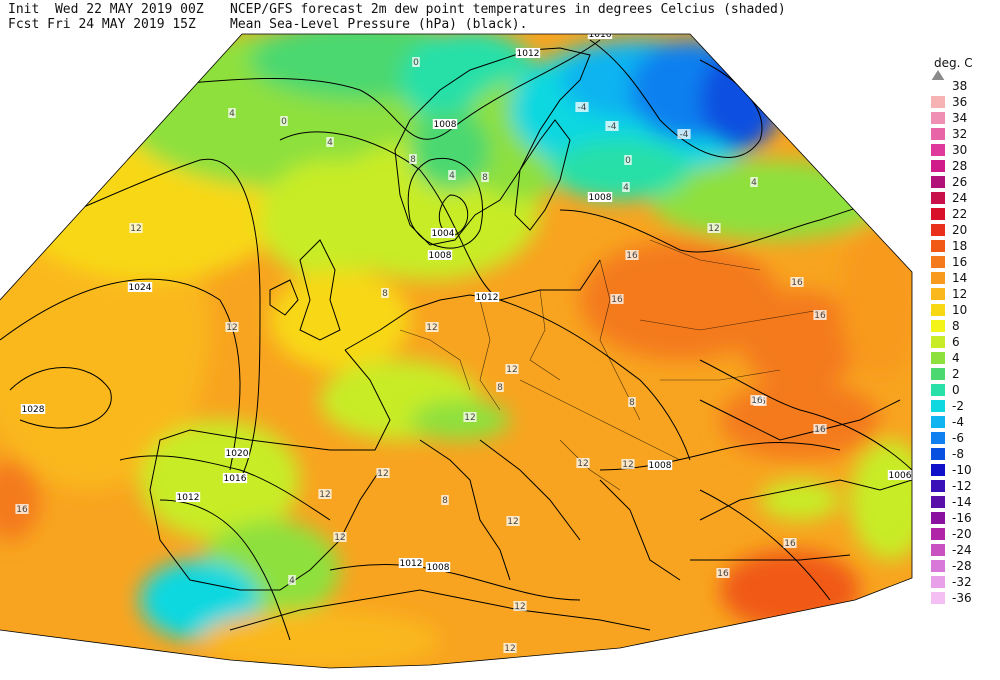 This screenshot has width=1000, height=680. I want to click on legend-label: -20, so click(962, 534).